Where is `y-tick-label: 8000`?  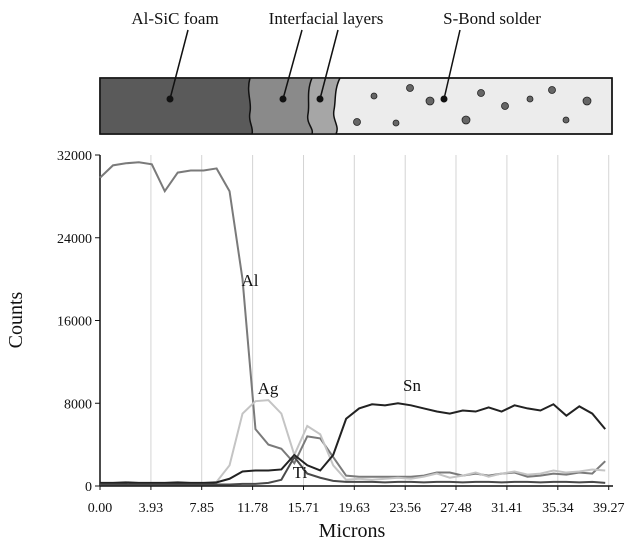 y-tick-label: 8000 is located at coordinates (78, 404).